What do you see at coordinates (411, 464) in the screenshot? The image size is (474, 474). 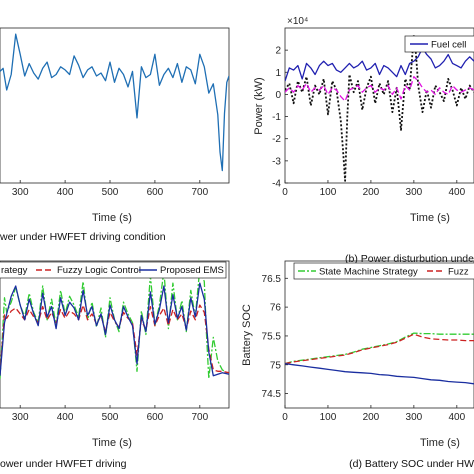 I see `panel-caption: (d) Battery SOC under HW` at bounding box center [411, 464].